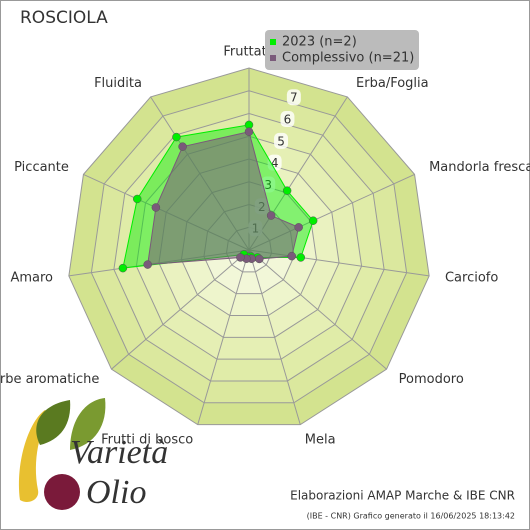 This screenshot has height=530, width=530. I want to click on legend-box, so click(342, 50).